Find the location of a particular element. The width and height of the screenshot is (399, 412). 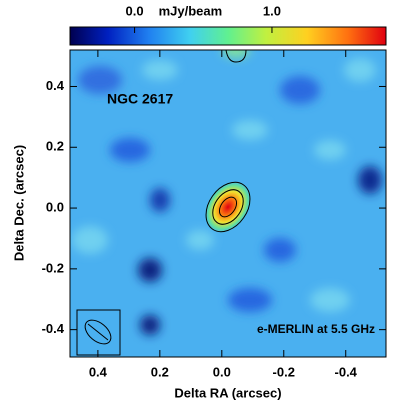

x-tick-label: 0.4 is located at coordinates (98, 371).